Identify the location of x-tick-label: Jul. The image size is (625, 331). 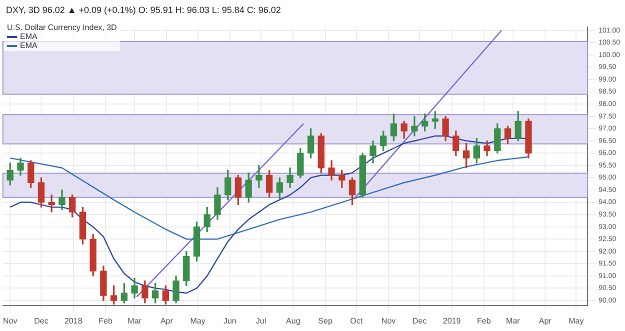
(261, 321).